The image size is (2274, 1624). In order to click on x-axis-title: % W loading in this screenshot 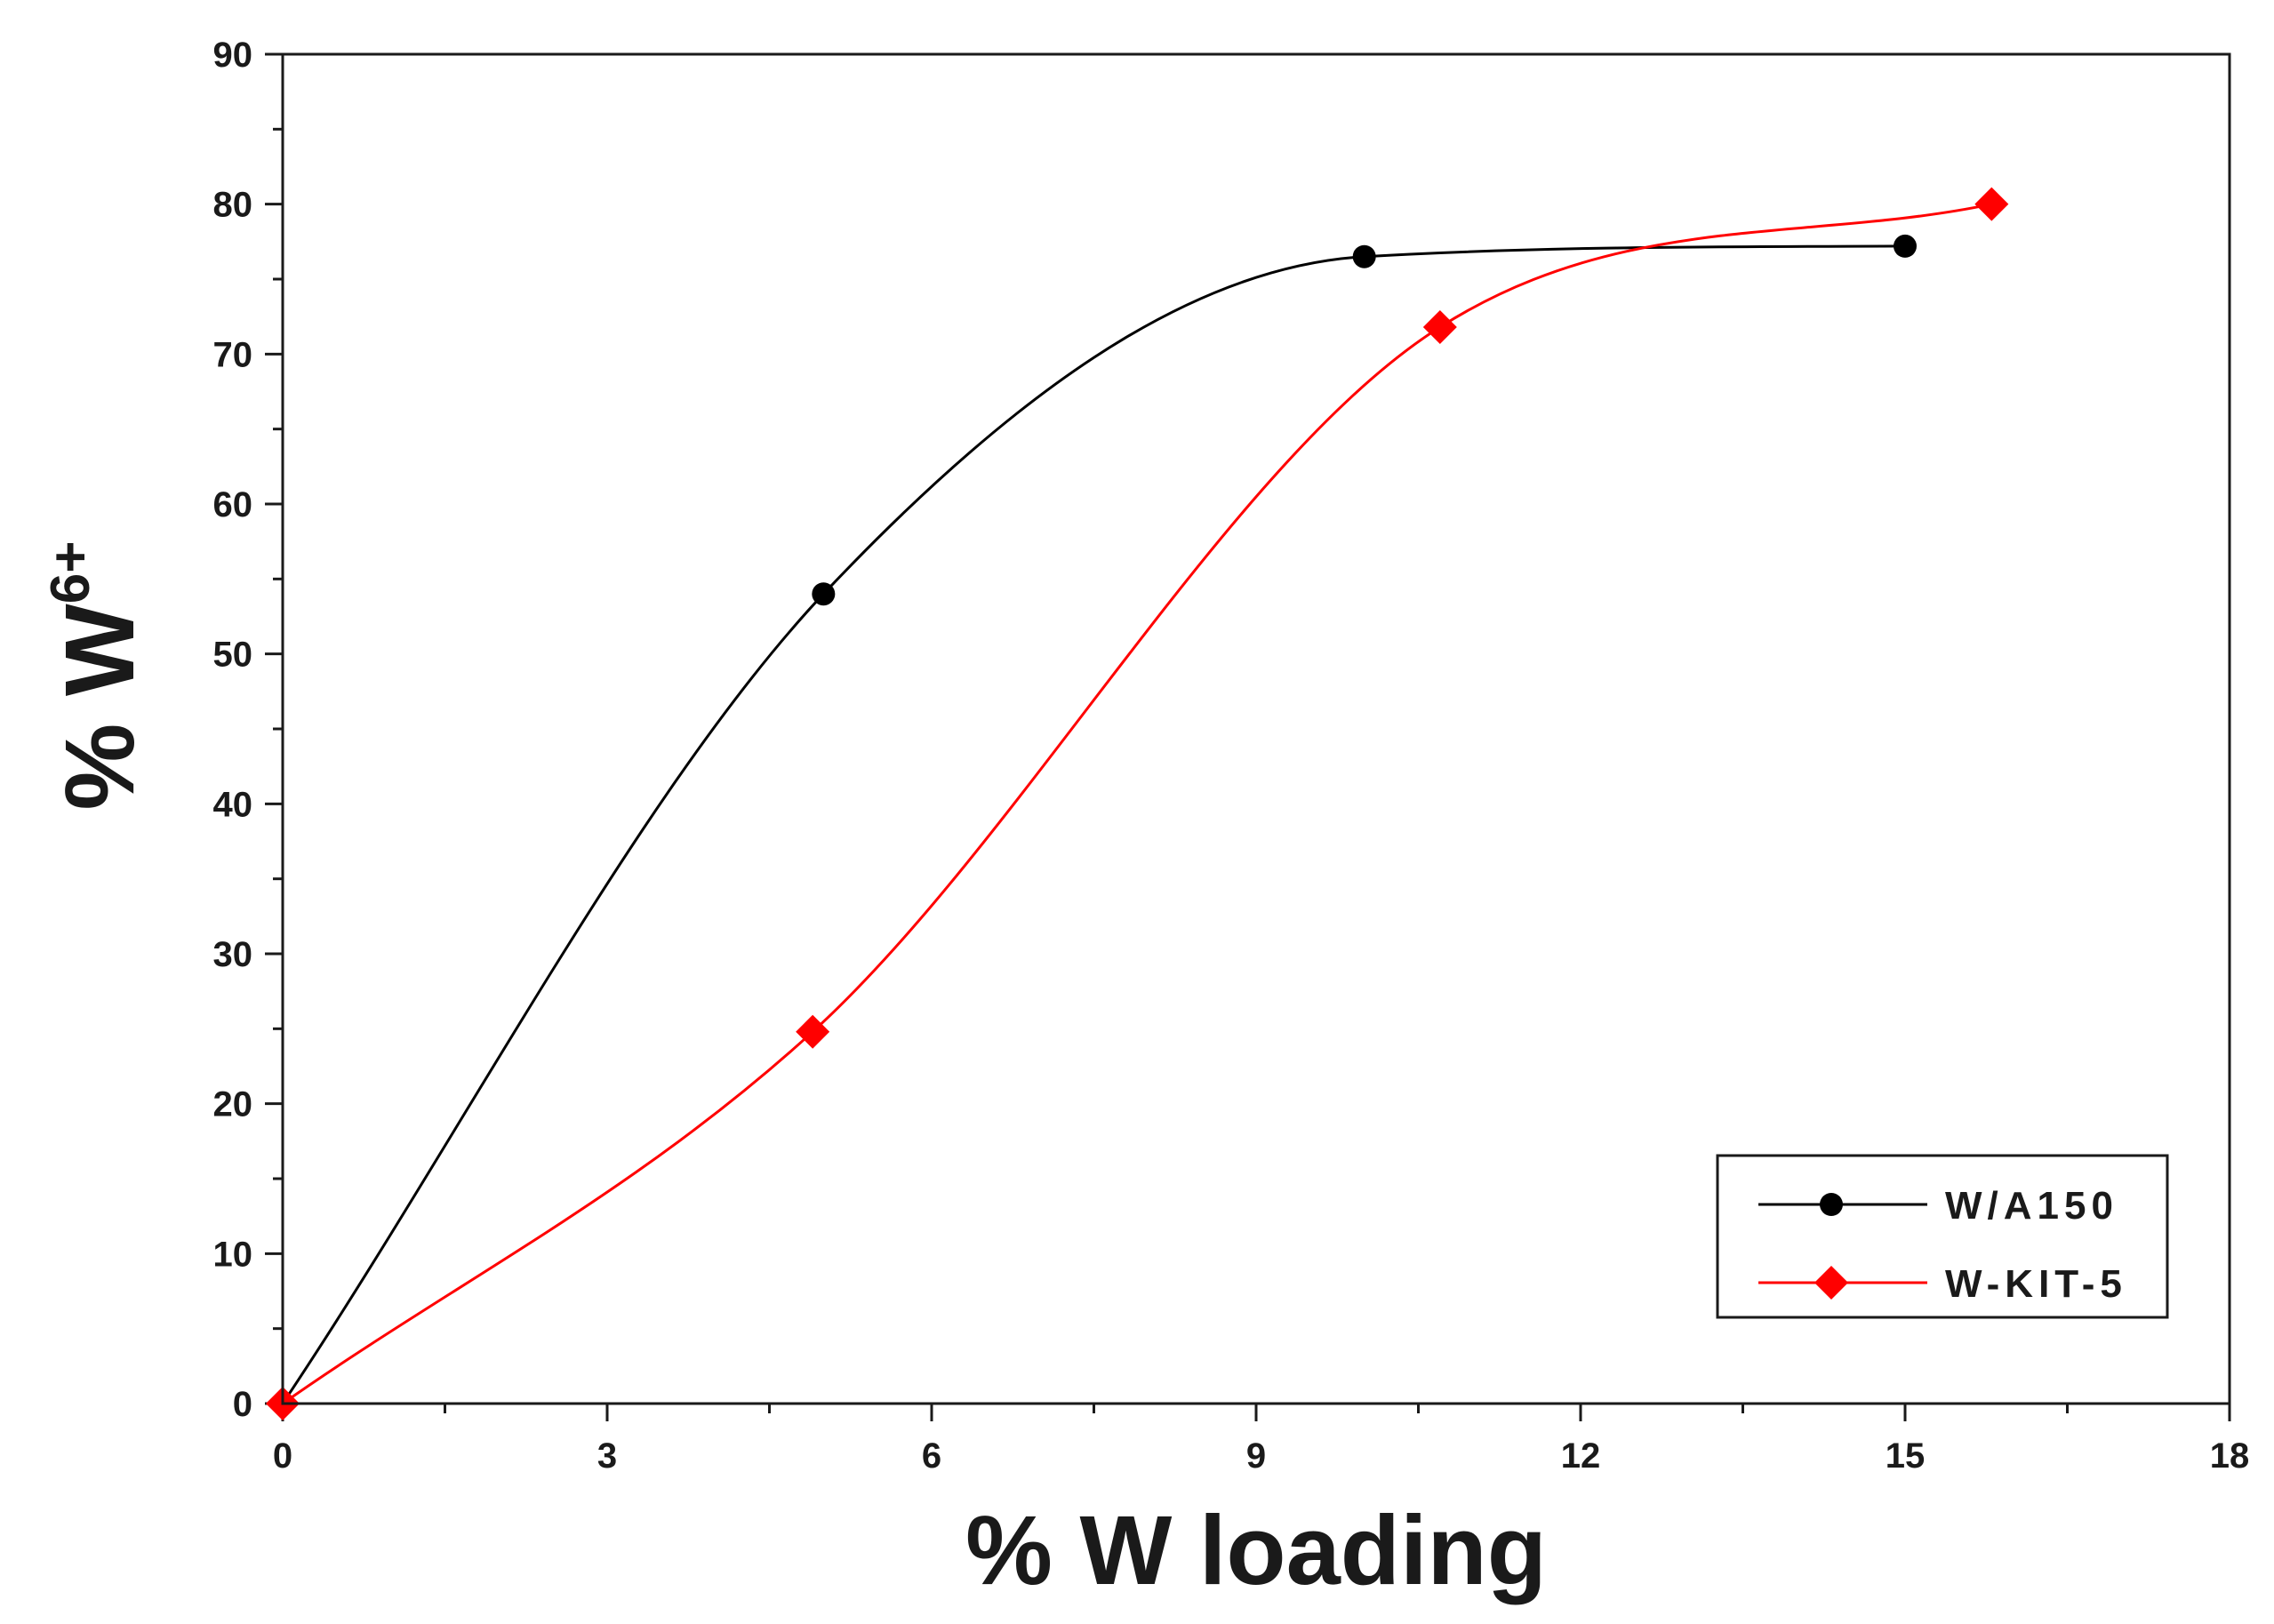, I will do `click(1256, 1550)`.